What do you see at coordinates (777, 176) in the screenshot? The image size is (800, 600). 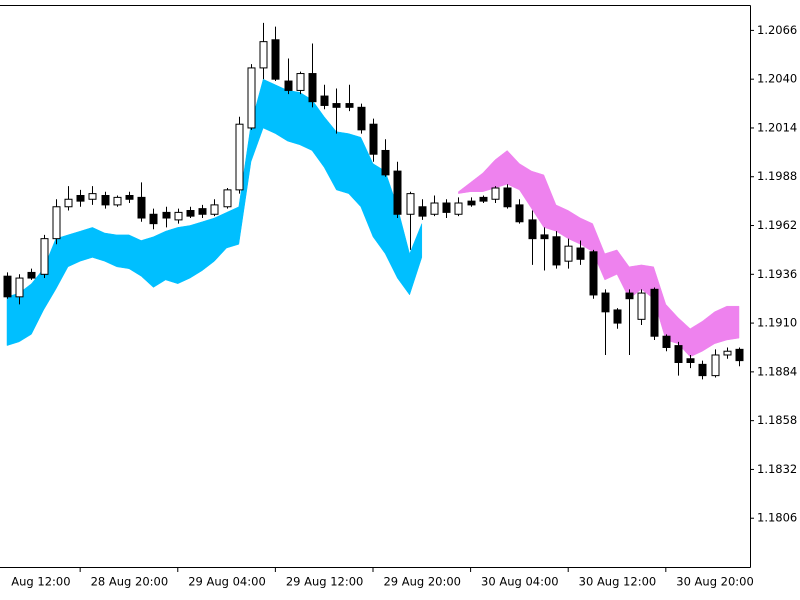 I see `y-tick-label: 1.1988` at bounding box center [777, 176].